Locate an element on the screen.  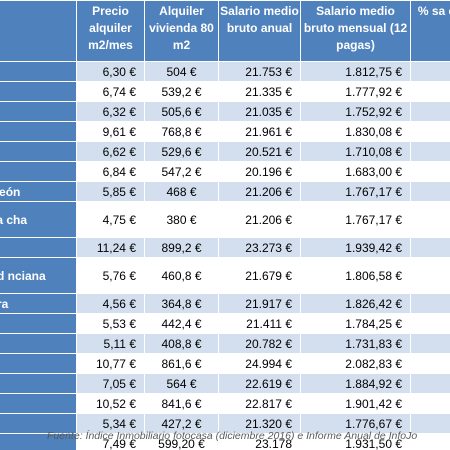
cell-alquiler: 364,8 € is located at coordinates (181, 303).